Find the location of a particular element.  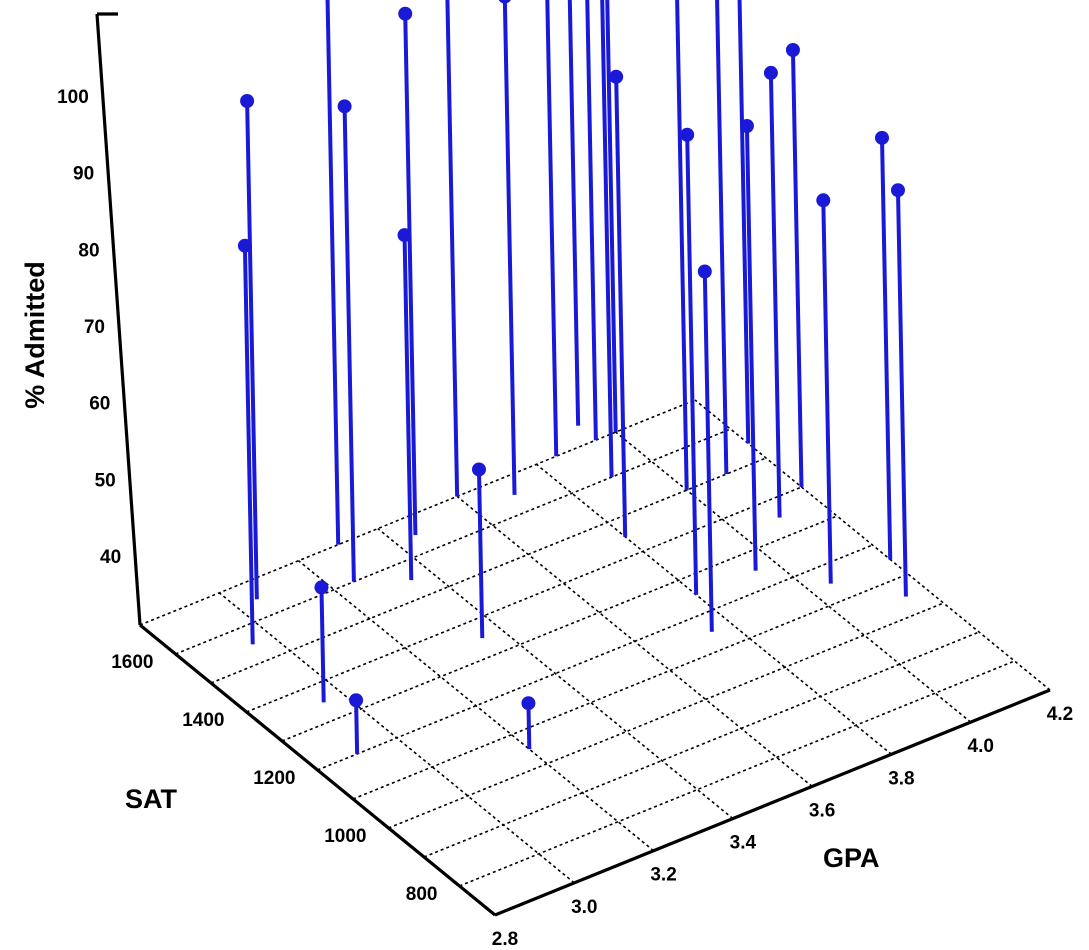

admitted-tick-label: 80 is located at coordinates (88, 250).